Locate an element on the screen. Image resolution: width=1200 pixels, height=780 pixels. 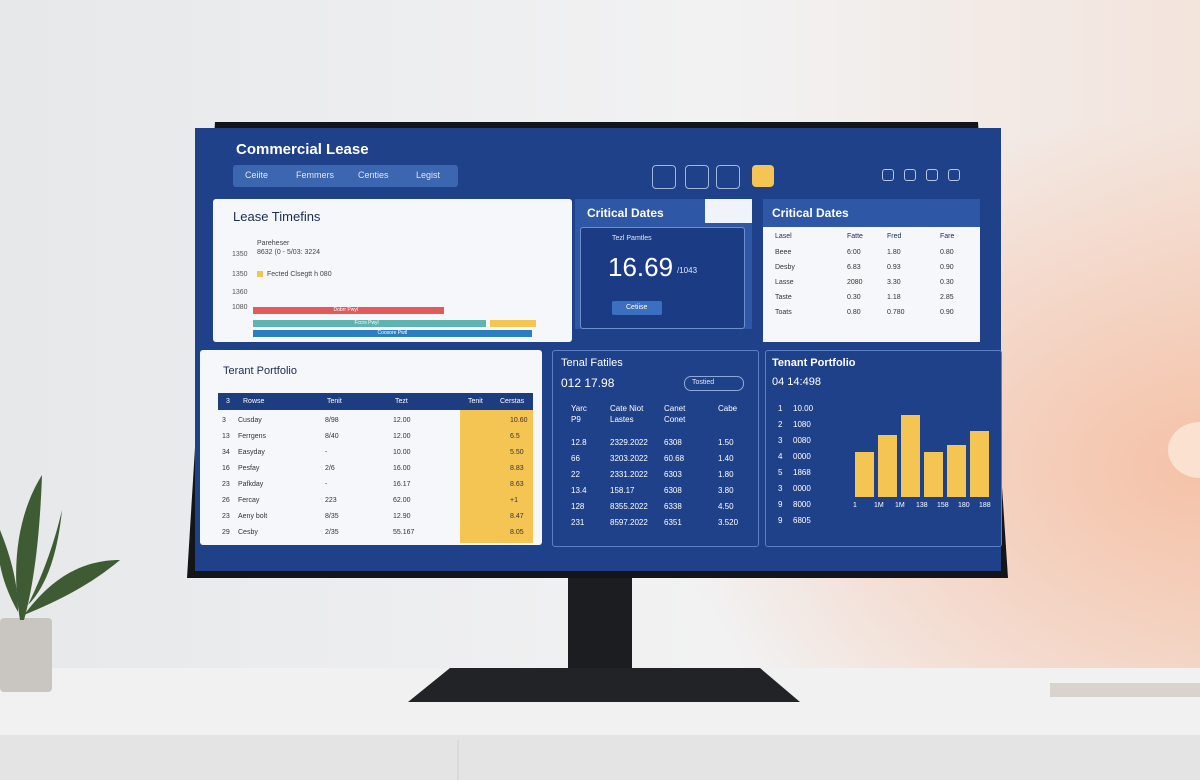
row-label: 8000 is located at coordinates (802, 504).